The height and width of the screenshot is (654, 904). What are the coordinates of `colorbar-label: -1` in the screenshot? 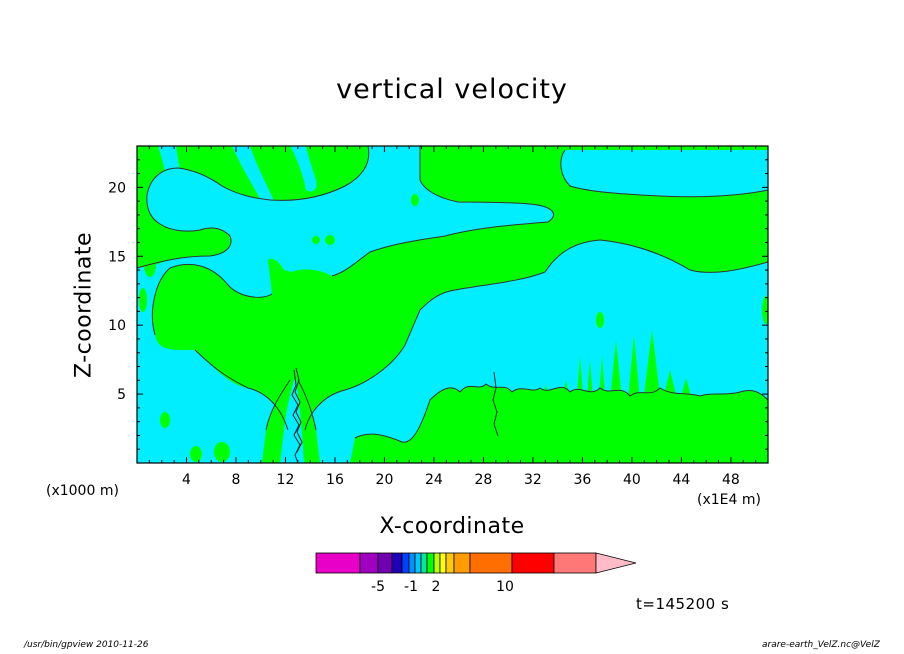 It's located at (411, 587).